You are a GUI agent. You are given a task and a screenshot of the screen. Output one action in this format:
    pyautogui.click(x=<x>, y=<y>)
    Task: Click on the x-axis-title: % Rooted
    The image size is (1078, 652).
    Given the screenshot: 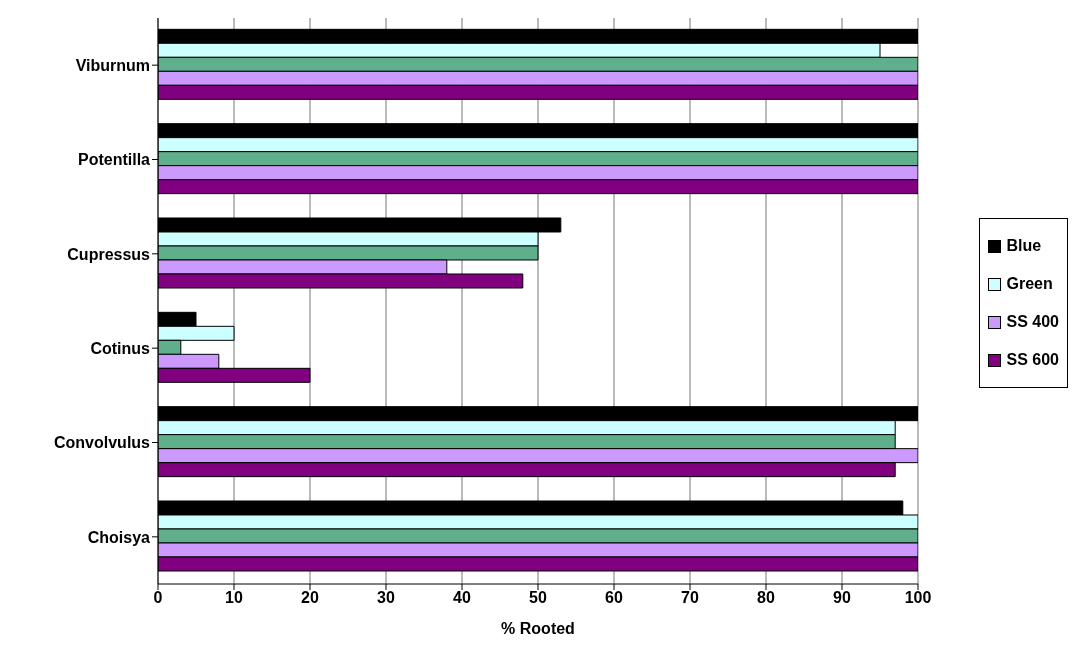 What is the action you would take?
    pyautogui.click(x=538, y=628)
    